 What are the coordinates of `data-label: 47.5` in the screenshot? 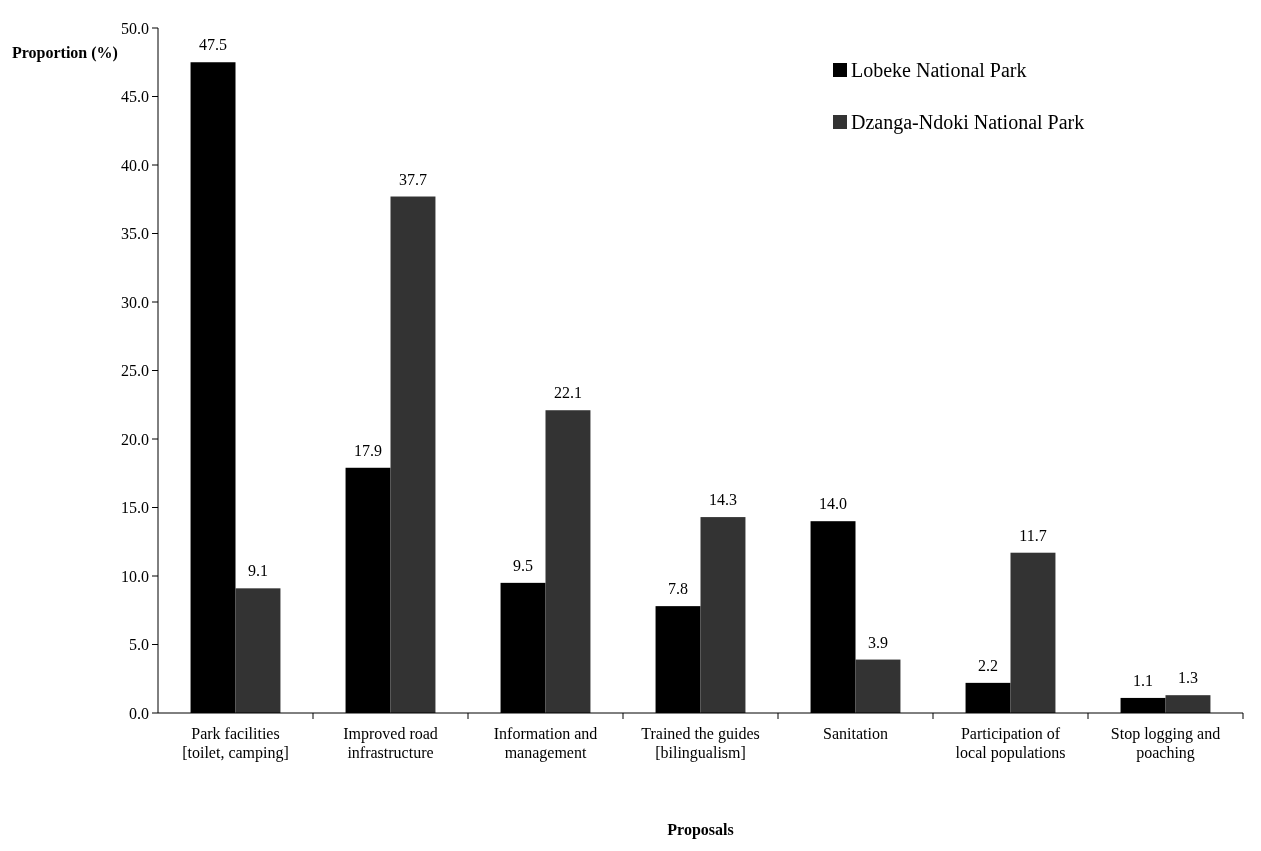 It's located at (213, 45).